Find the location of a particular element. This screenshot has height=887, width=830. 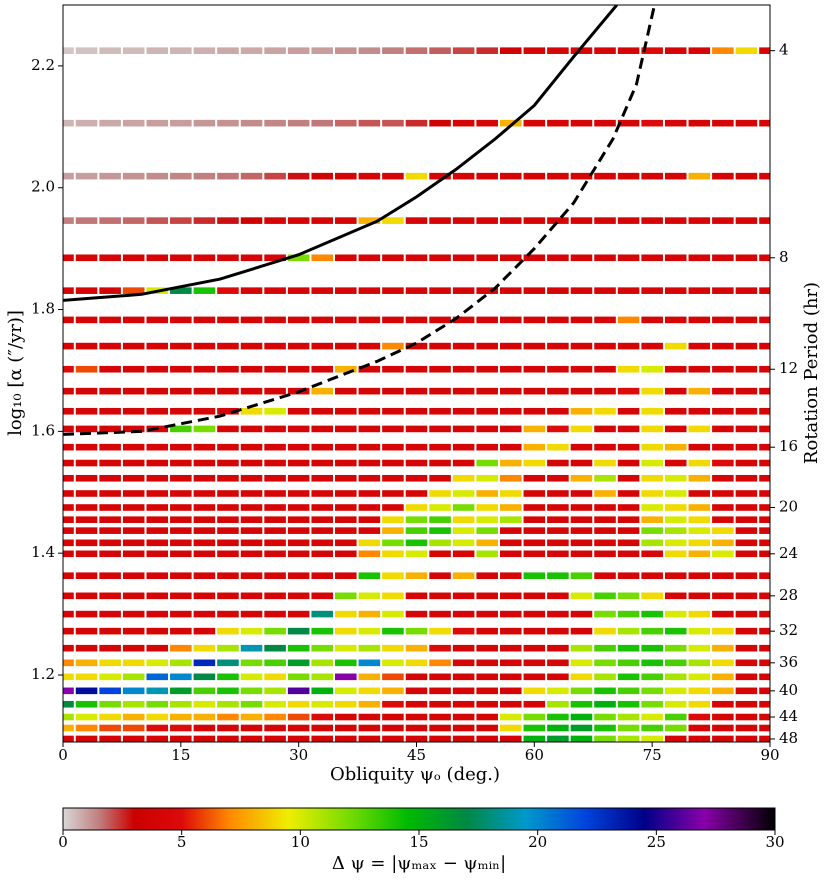

y2-tick-label: 40 is located at coordinates (788, 690).